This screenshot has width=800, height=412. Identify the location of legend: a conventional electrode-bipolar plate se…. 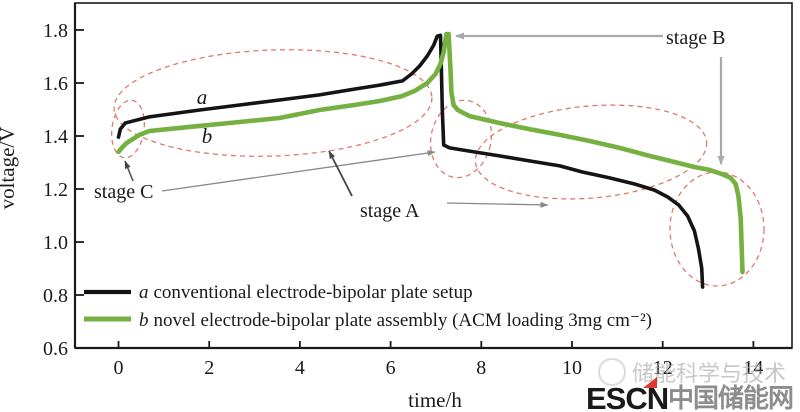
(368, 306).